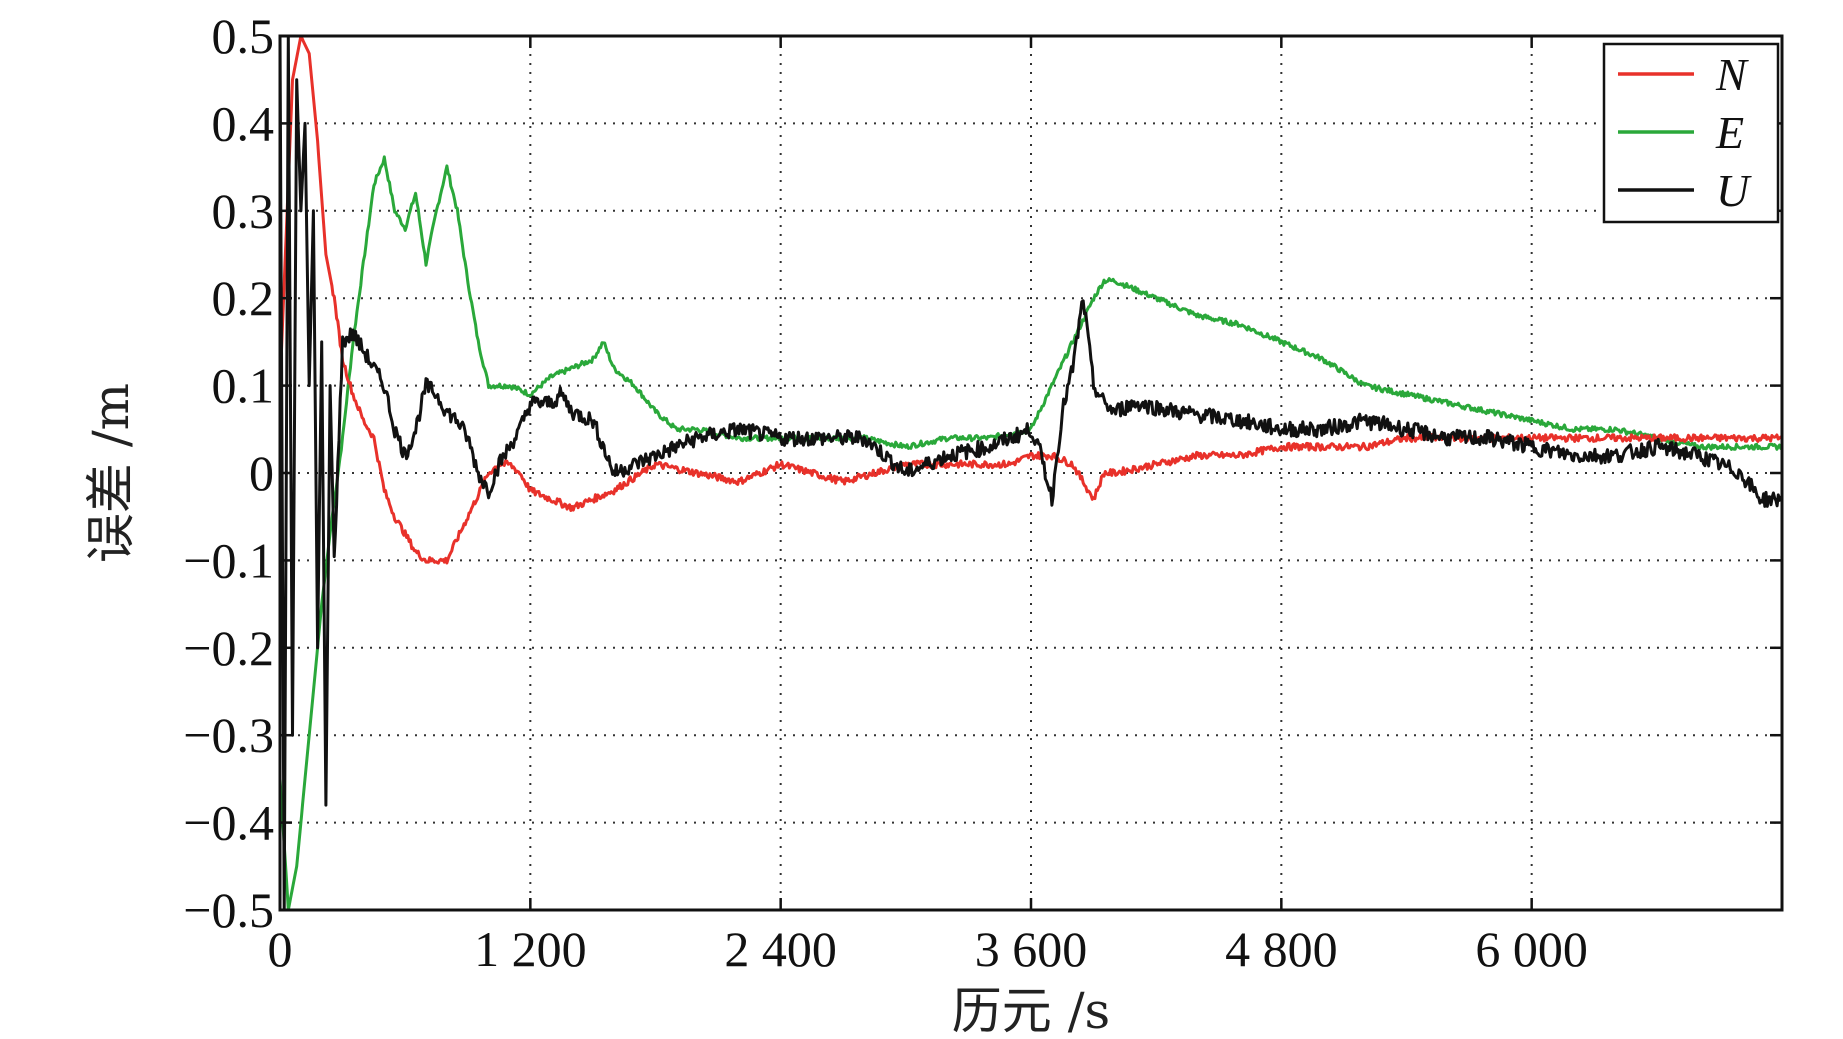 This screenshot has width=1843, height=1039. I want to click on y-tick-label: 0.5, so click(243, 36).